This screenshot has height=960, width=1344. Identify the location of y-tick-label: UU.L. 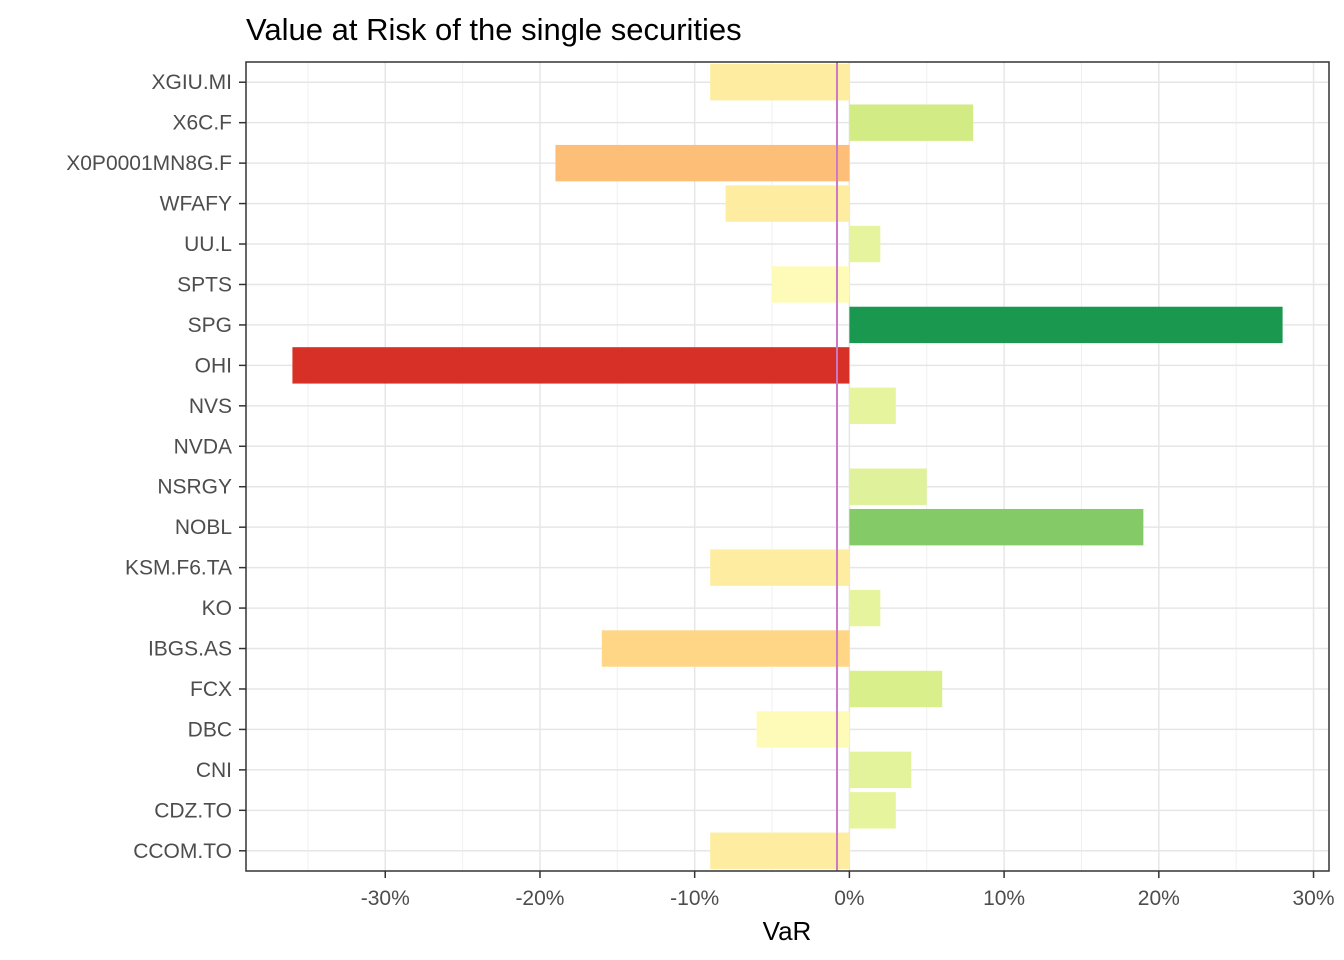
(208, 244).